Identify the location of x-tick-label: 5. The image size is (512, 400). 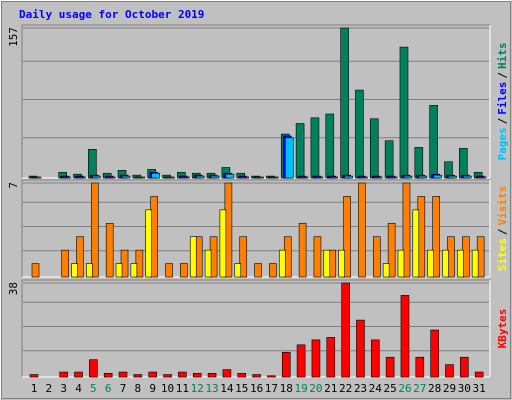
(93, 388).